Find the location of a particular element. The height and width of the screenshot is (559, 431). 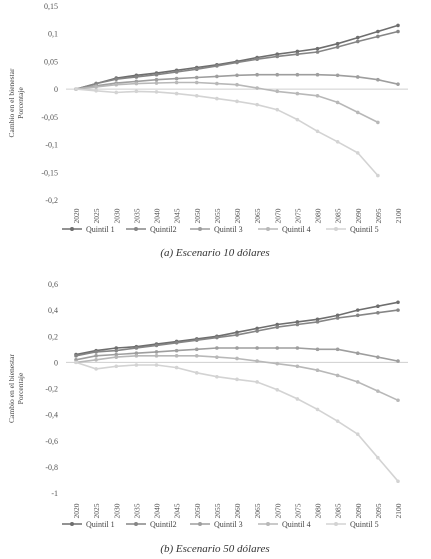

x-tick-label: 2025 is located at coordinates (96, 215).